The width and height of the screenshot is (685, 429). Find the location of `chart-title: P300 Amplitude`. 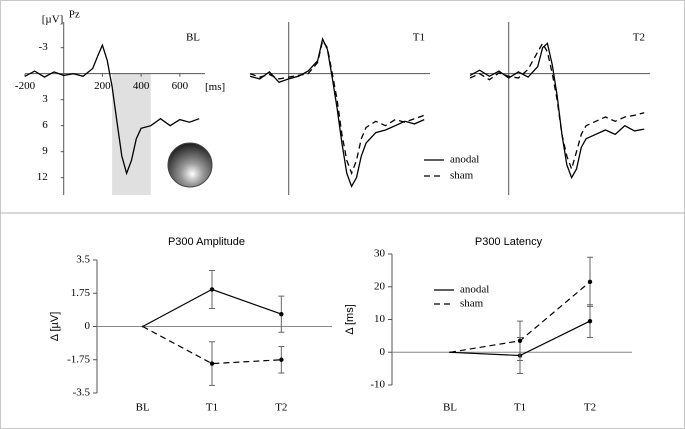

chart-title: P300 Amplitude is located at coordinates (206, 242).